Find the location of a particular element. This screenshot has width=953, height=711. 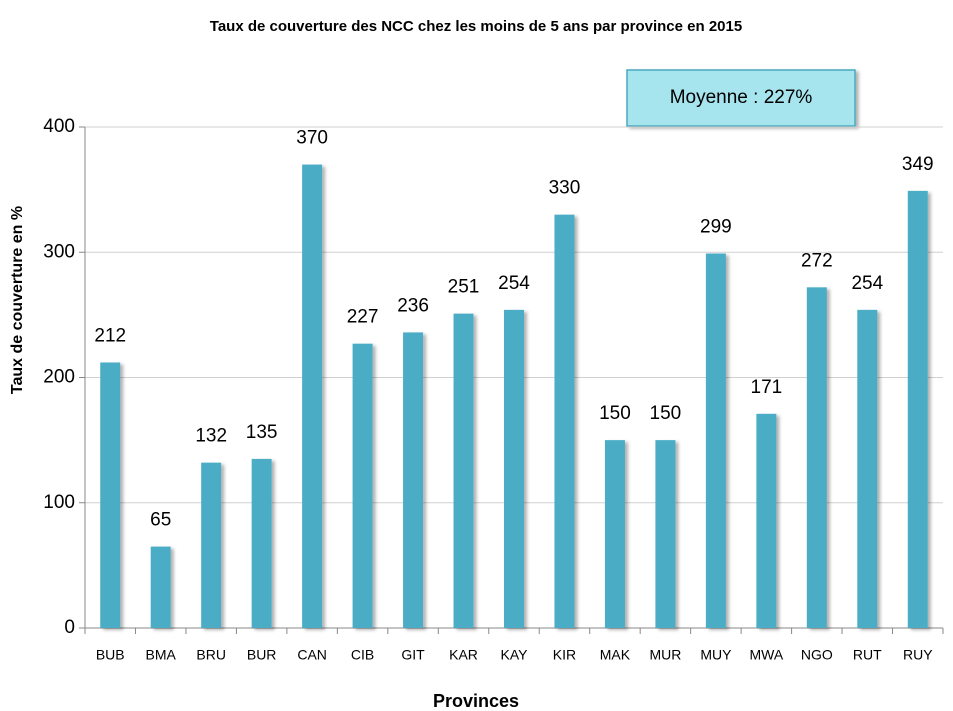

x-tick-label: MUY is located at coordinates (716, 655).